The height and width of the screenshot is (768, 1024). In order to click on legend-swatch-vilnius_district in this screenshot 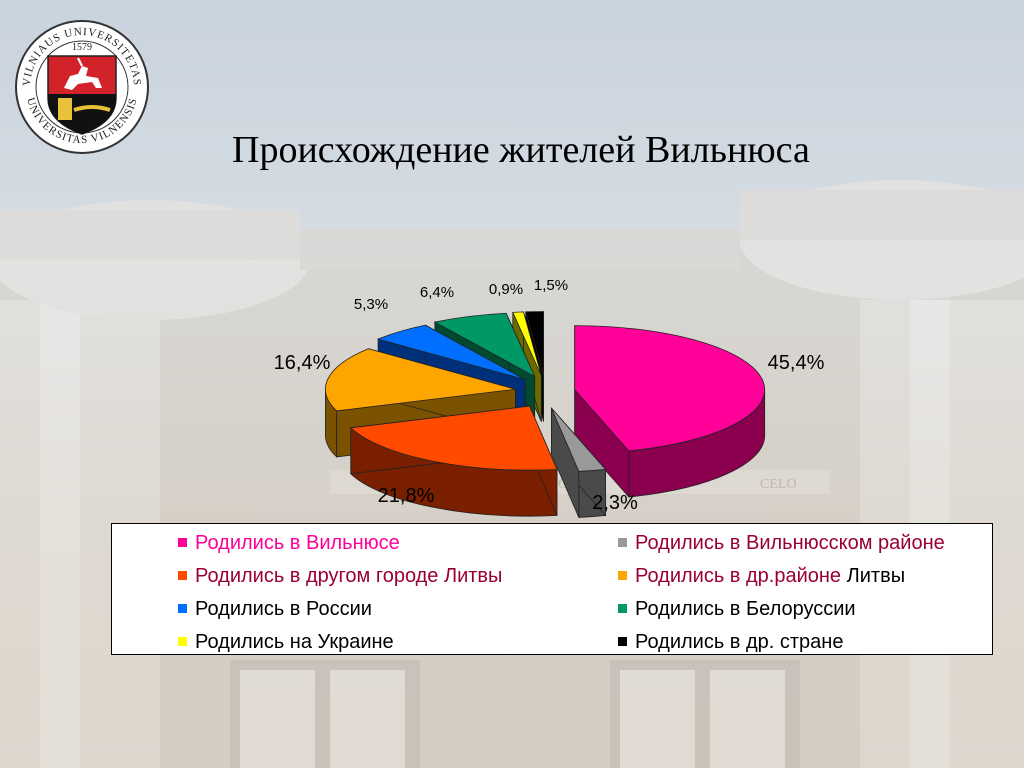, I will do `click(622, 542)`.